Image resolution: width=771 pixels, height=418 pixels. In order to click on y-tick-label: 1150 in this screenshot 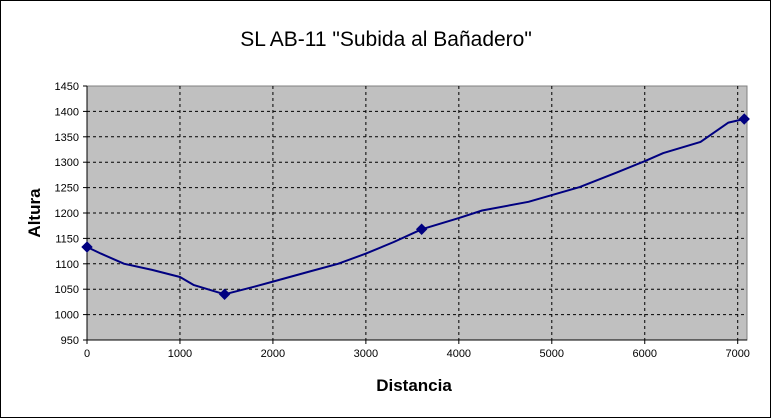, I will do `click(67, 239)`.